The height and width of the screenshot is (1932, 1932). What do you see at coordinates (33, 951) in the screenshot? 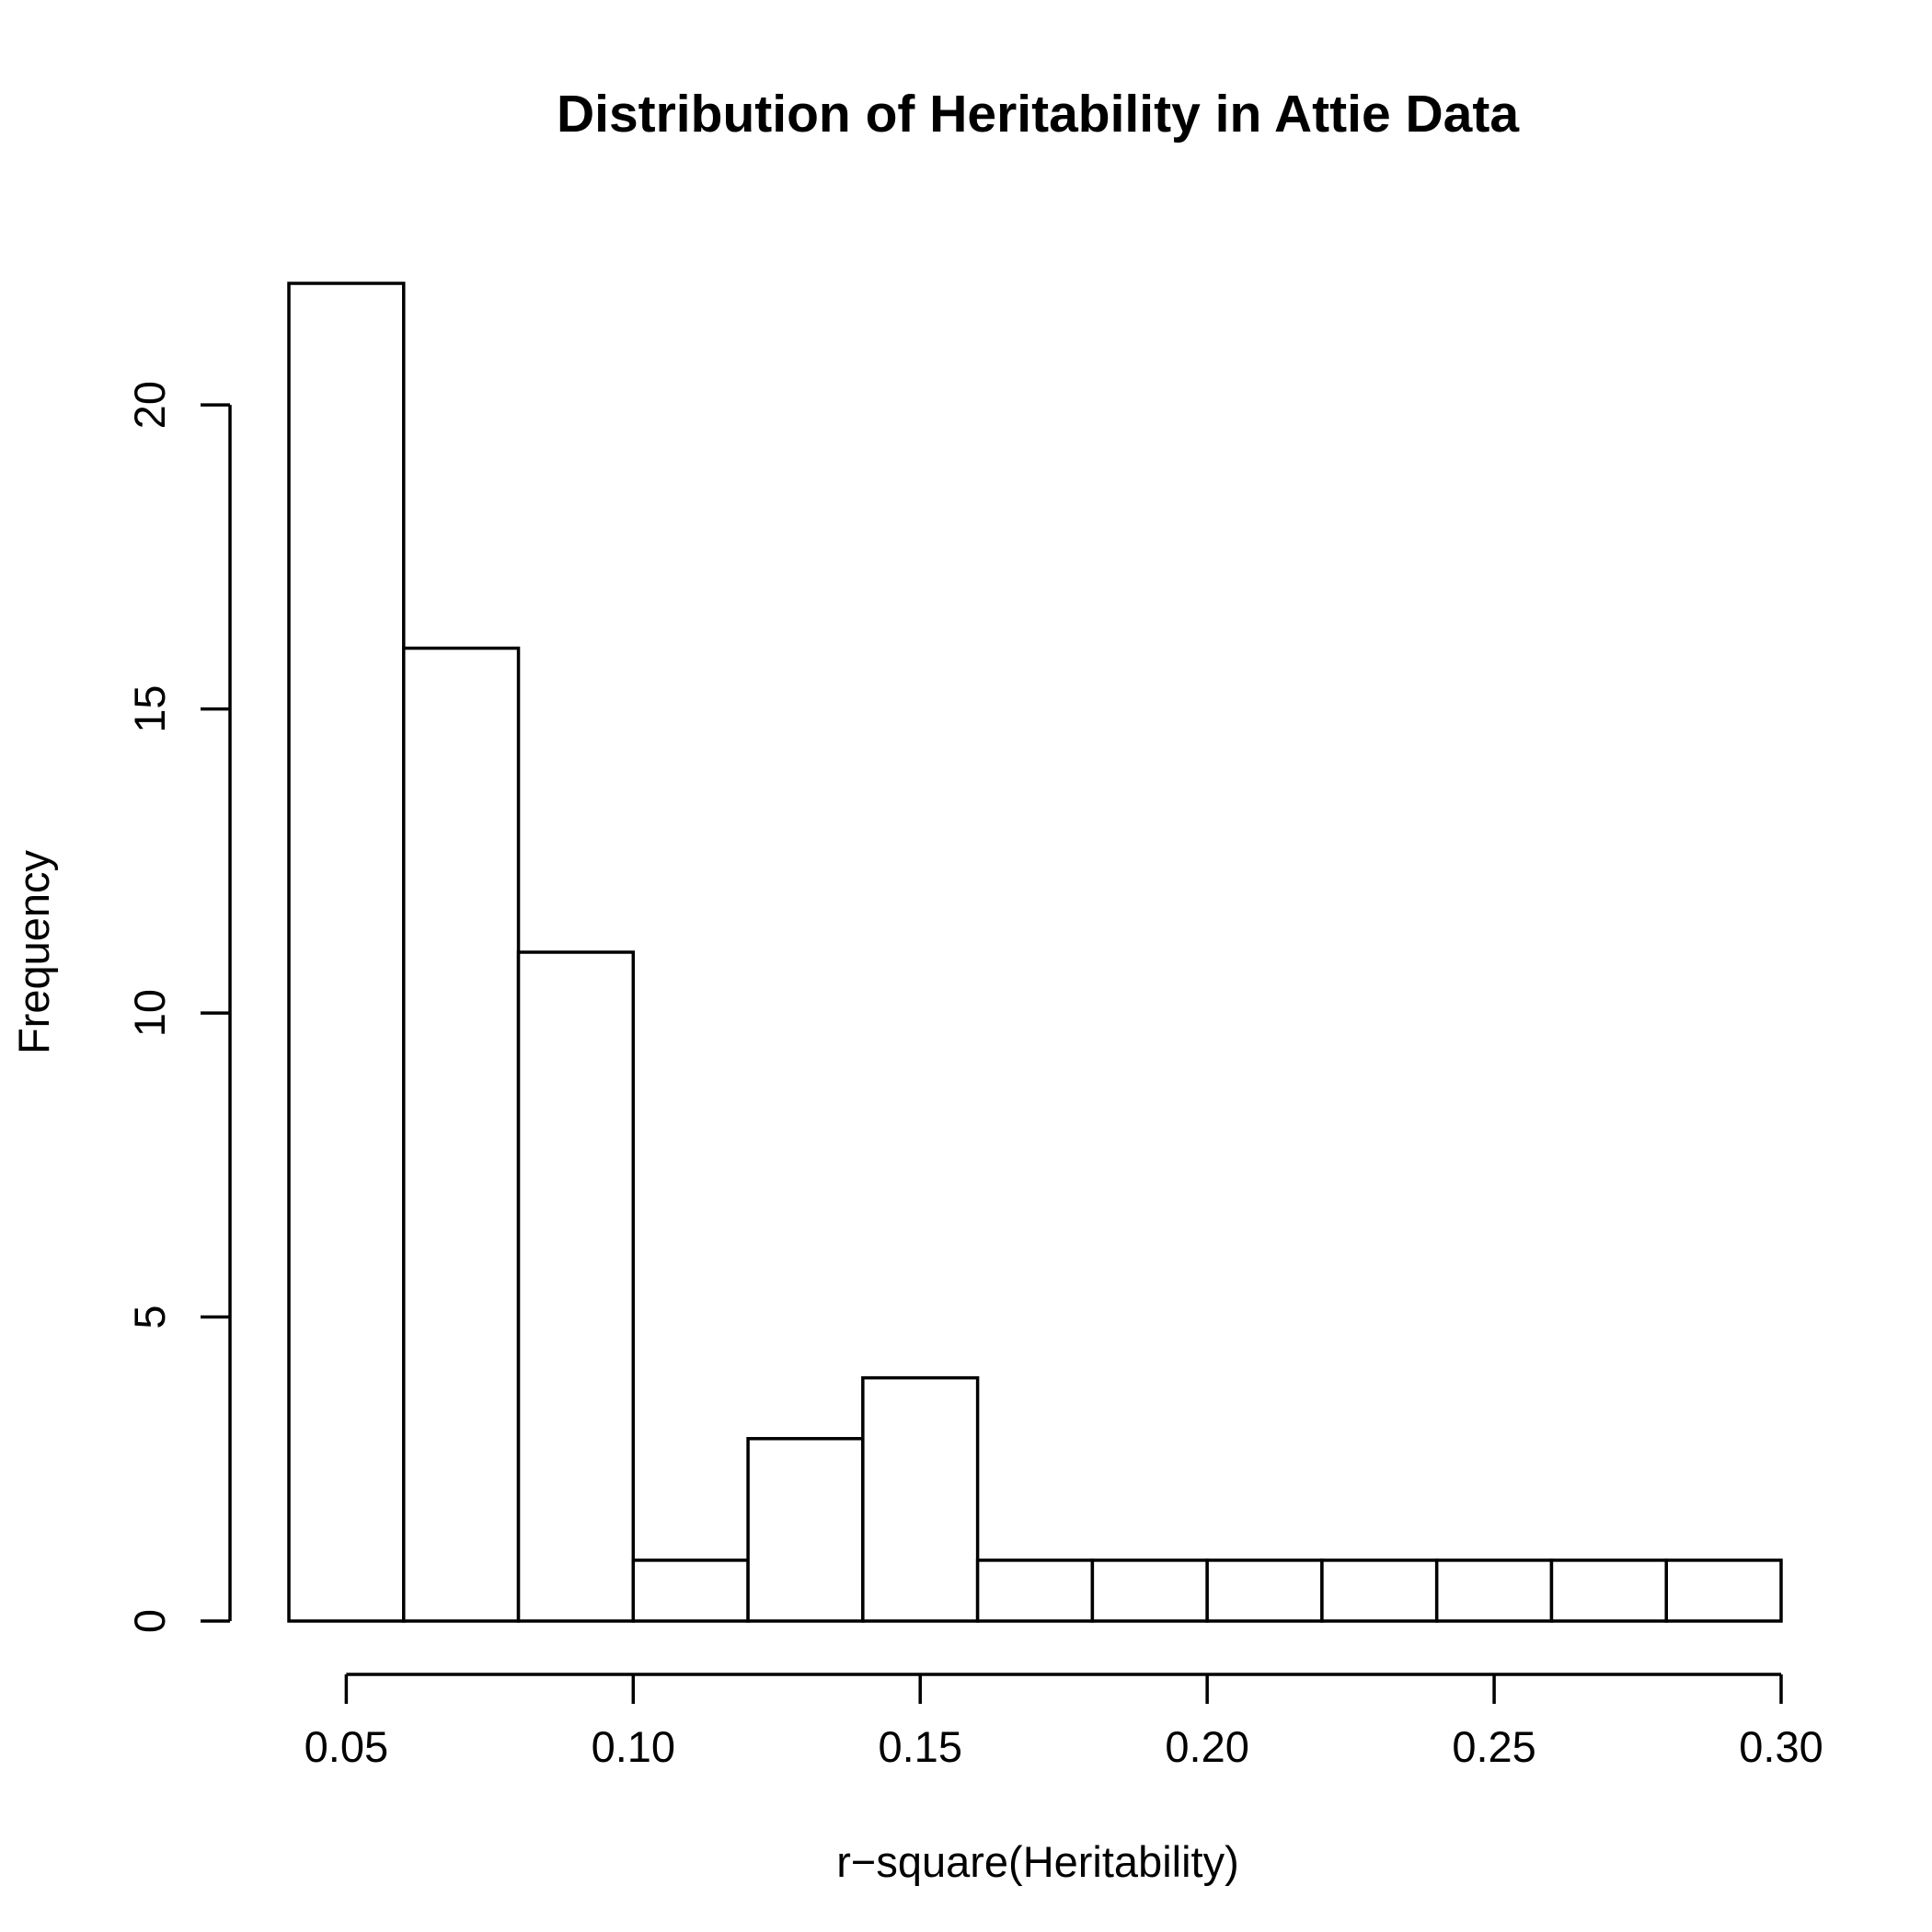
I see `y-axis-label: Frequency` at bounding box center [33, 951].